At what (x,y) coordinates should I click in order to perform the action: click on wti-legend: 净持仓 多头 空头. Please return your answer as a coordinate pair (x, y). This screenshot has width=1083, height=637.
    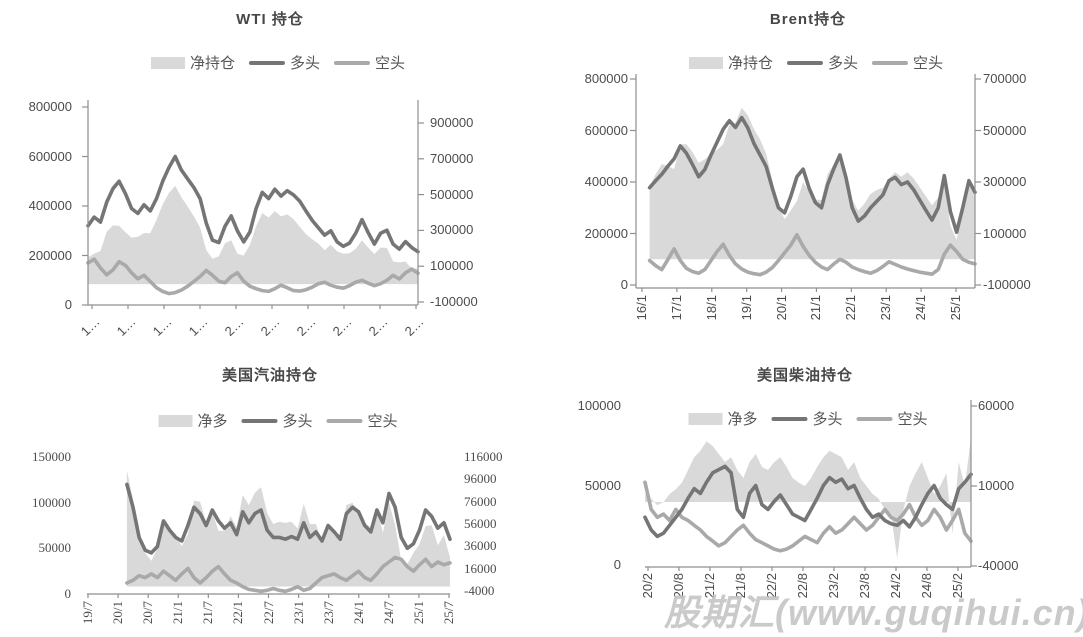
    Looking at the image, I should click on (277, 62).